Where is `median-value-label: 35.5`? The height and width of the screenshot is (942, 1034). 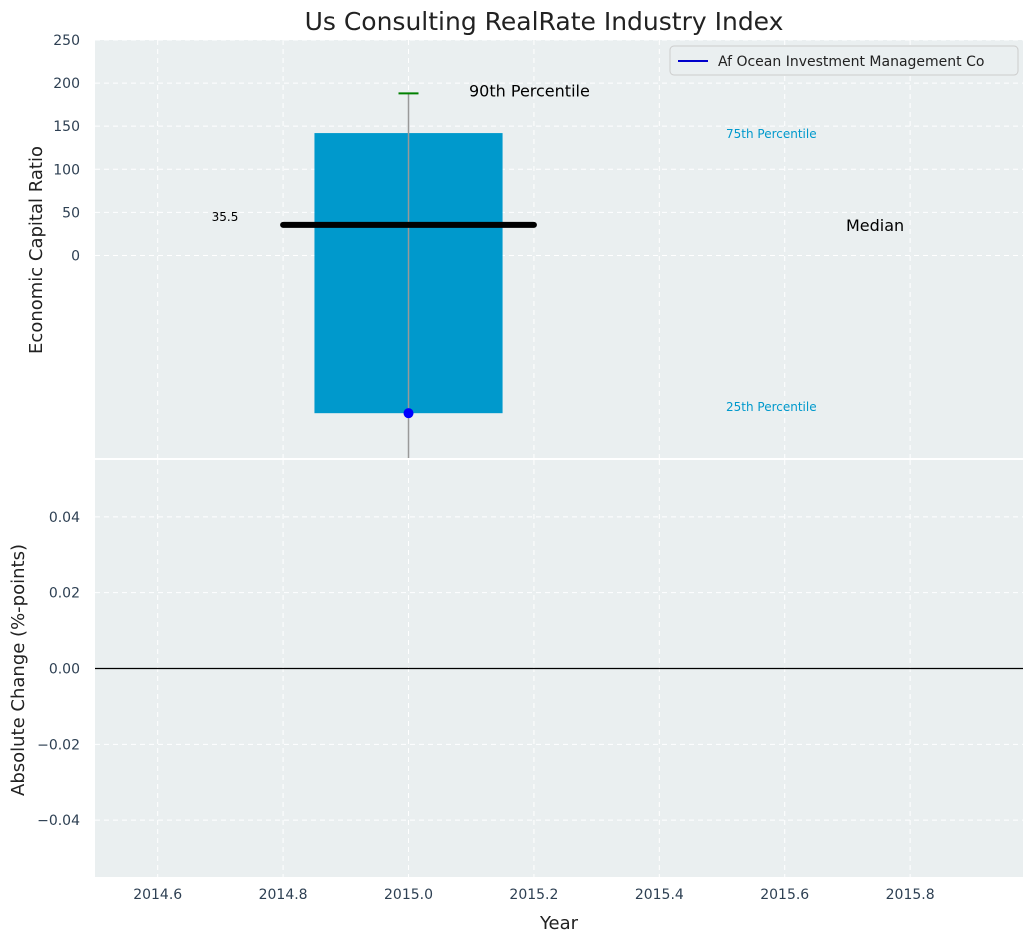
median-value-label: 35.5 is located at coordinates (225, 217).